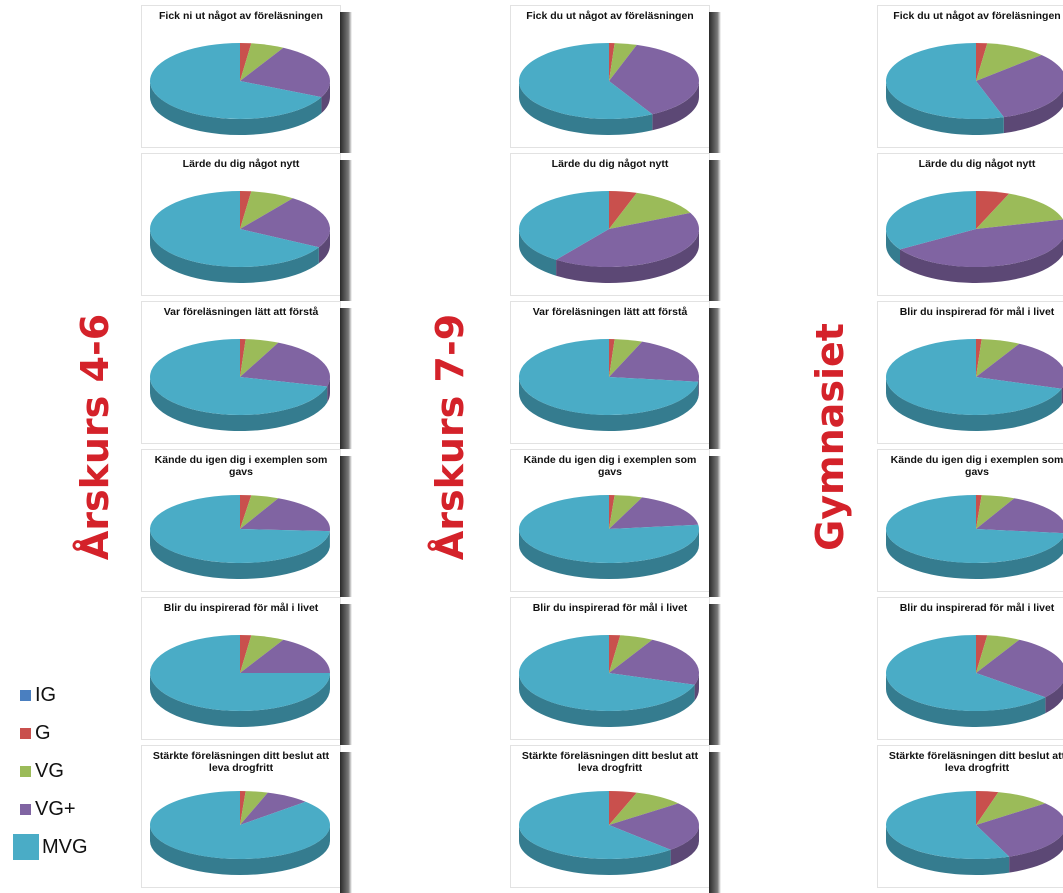 The height and width of the screenshot is (893, 1063). I want to click on legend-label-g: G, so click(43, 733).